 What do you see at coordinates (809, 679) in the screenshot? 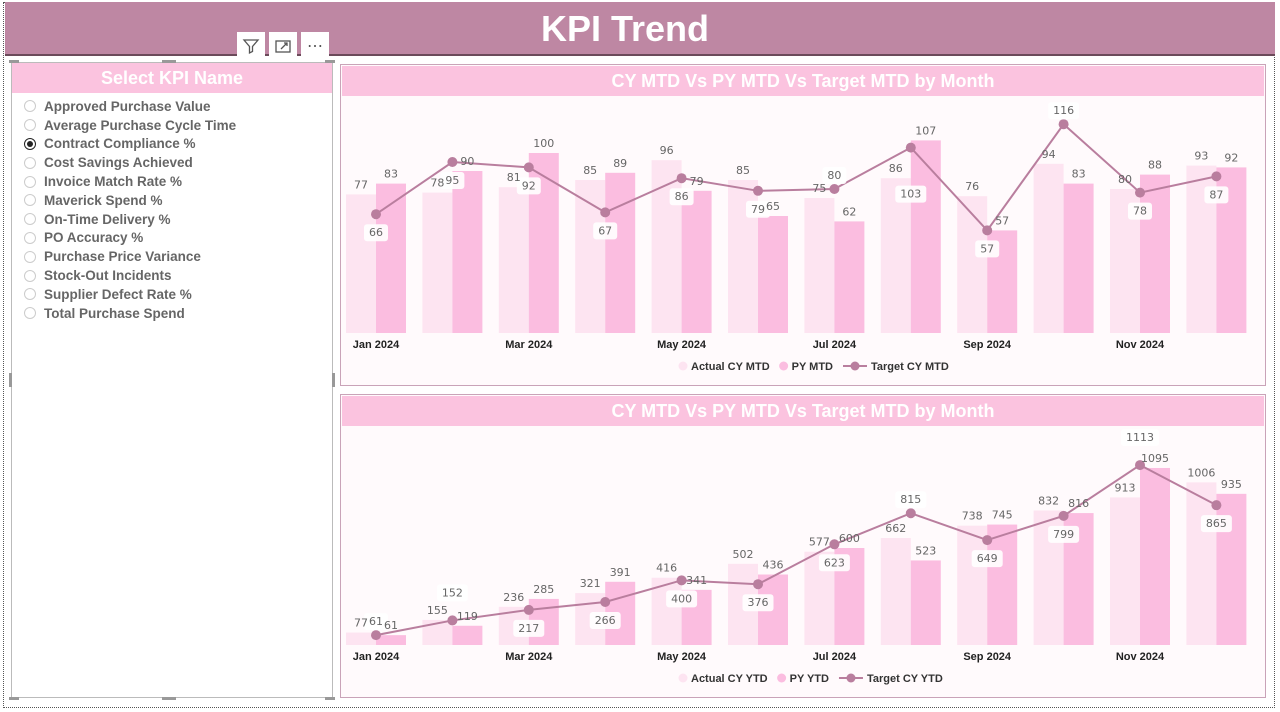
I see `legend-label: PY YTD` at bounding box center [809, 679].